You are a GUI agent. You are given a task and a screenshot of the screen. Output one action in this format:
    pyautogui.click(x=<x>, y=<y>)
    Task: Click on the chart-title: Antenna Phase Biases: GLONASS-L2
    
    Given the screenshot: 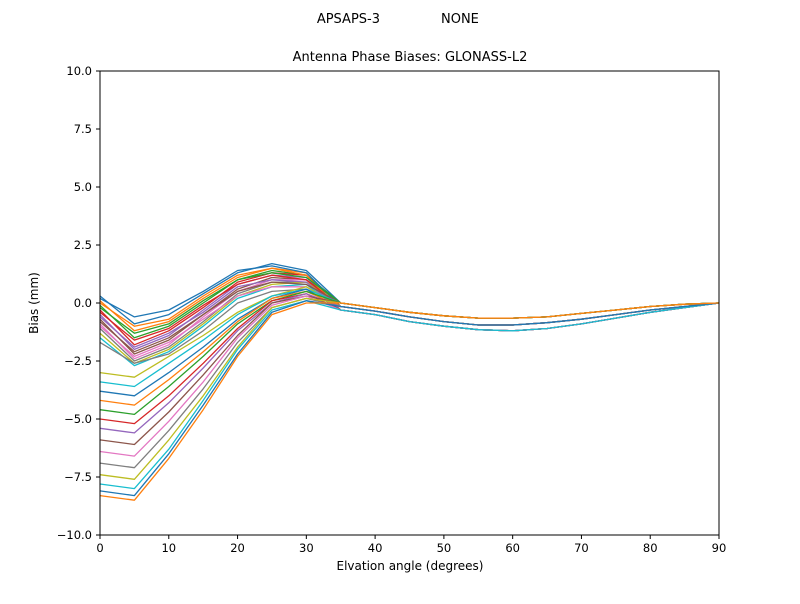 What is the action you would take?
    pyautogui.click(x=410, y=57)
    